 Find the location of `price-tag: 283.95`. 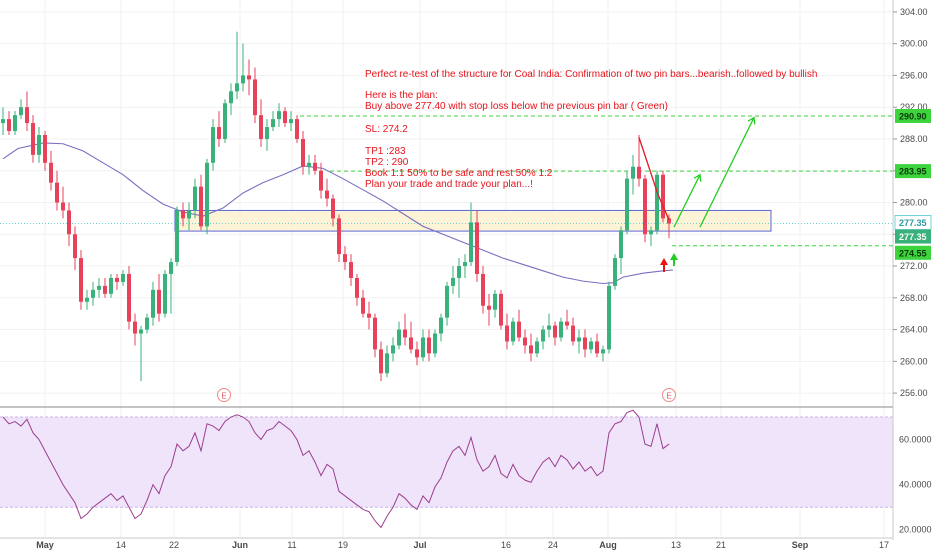

price-tag: 283.95 is located at coordinates (913, 171).